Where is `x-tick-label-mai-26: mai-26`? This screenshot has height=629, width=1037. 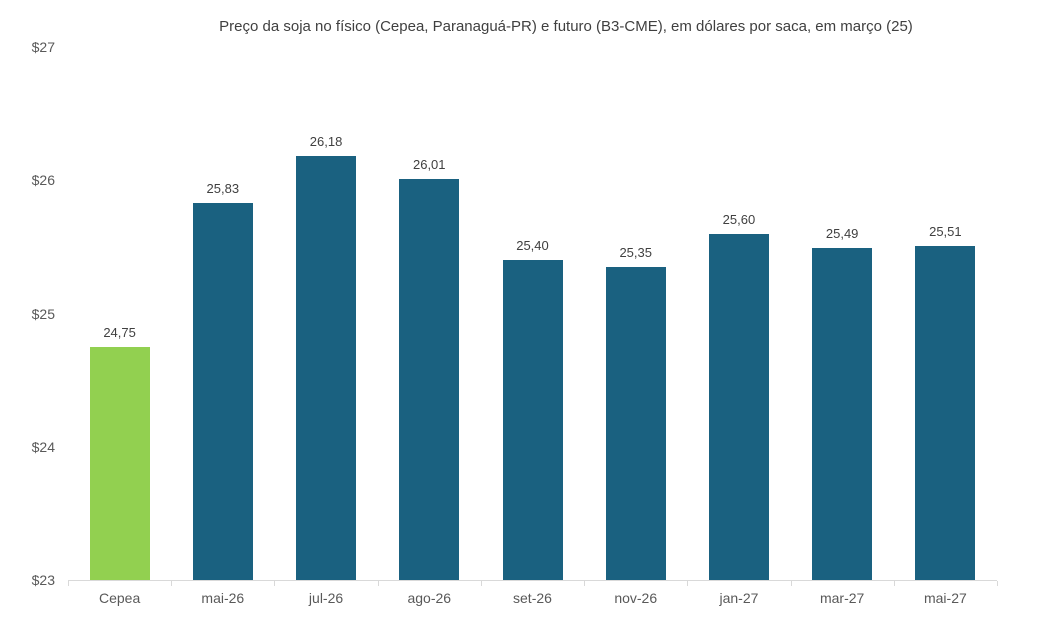
x-tick-label-mai-26: mai-26 is located at coordinates (223, 598).